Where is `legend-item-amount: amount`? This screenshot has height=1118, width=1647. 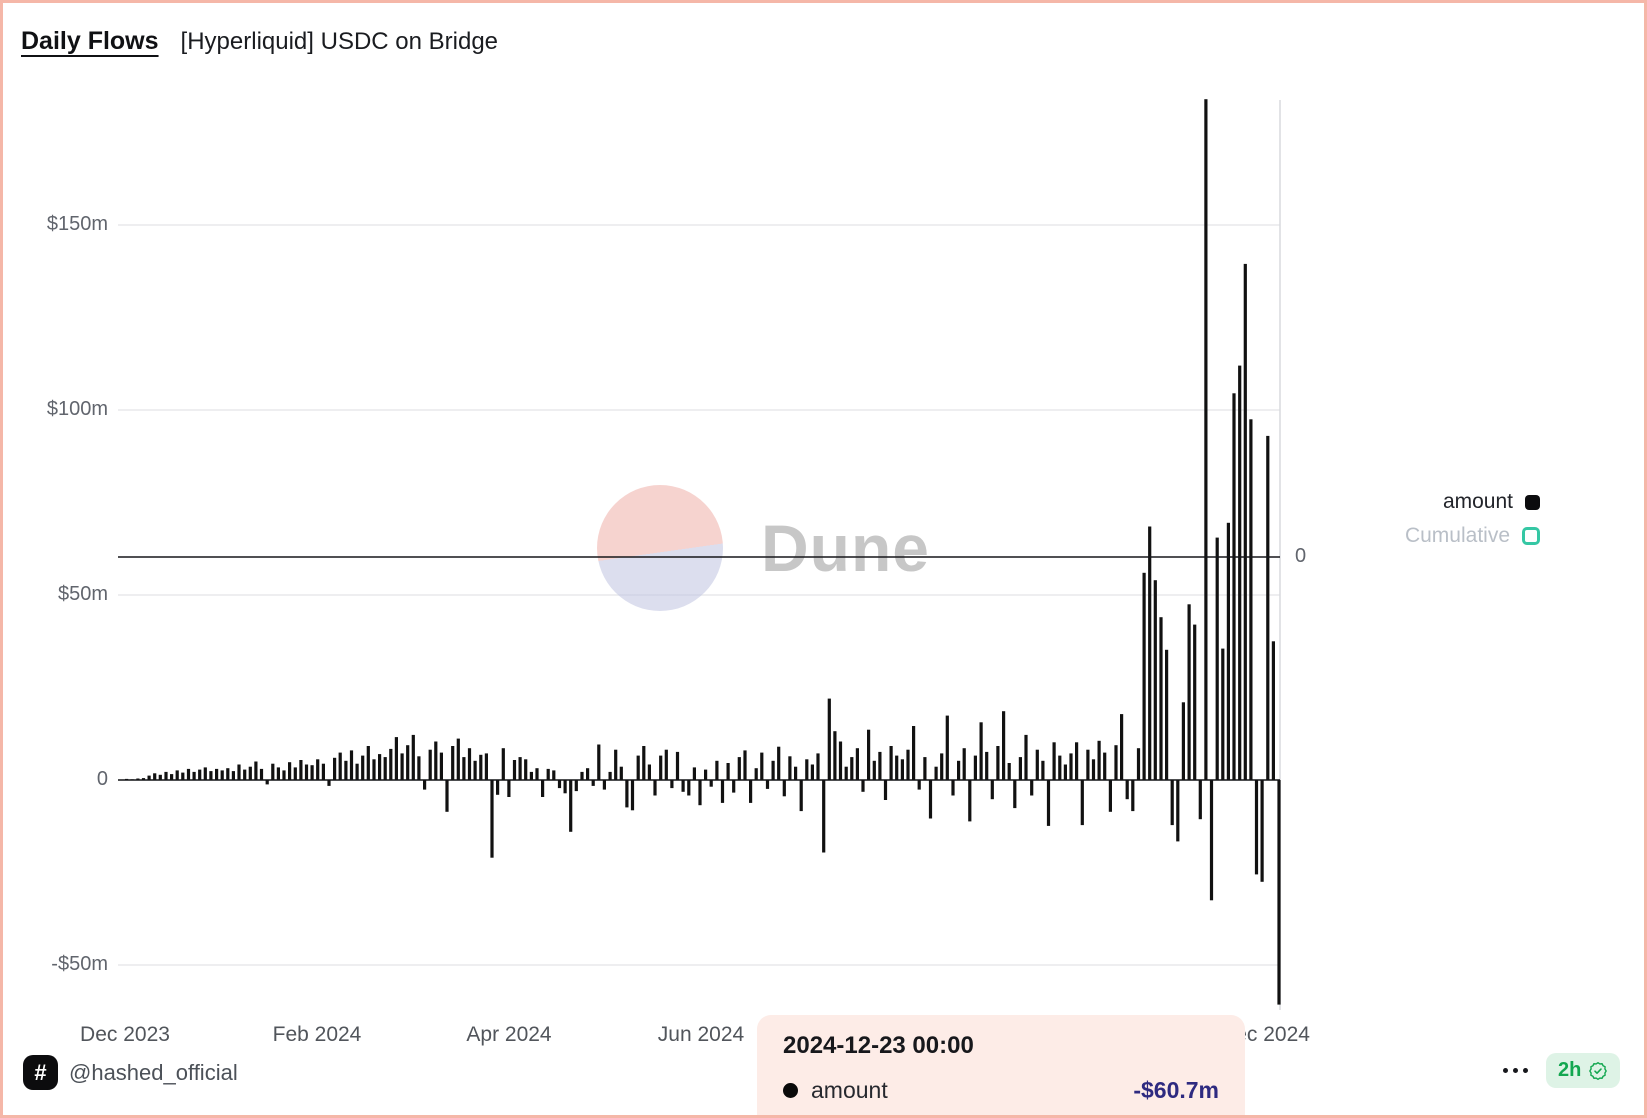
legend-item-amount: amount is located at coordinates (1491, 502).